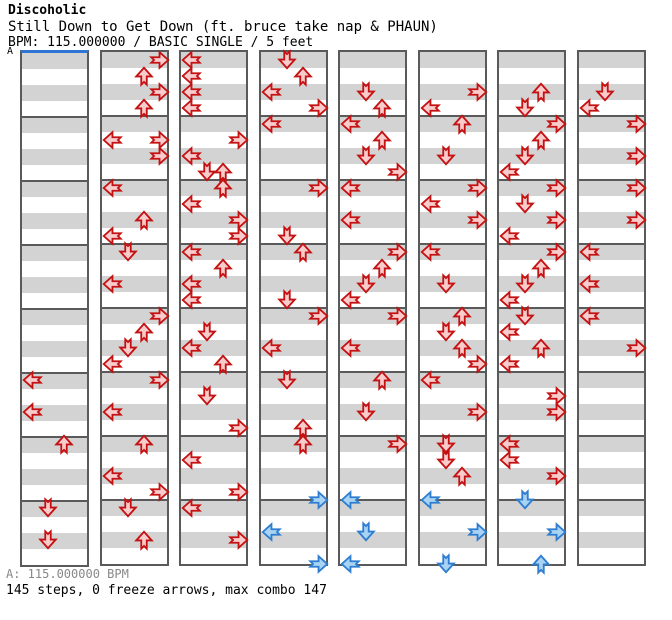  What do you see at coordinates (525, 499) in the screenshot?
I see `step-arrow-down-eighth` at bounding box center [525, 499].